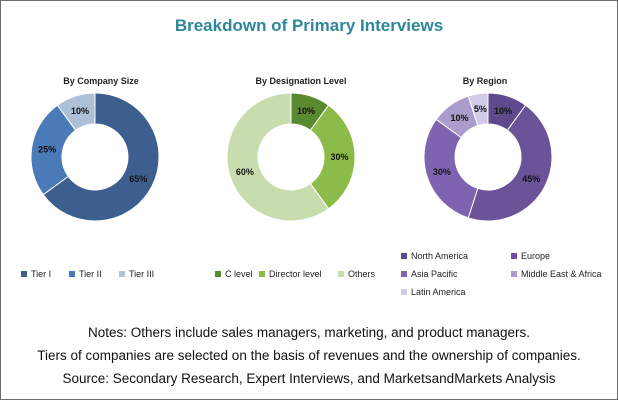 The width and height of the screenshot is (618, 400). Describe the element at coordinates (90, 274) in the screenshot. I see `legend-label: Tier II` at that location.